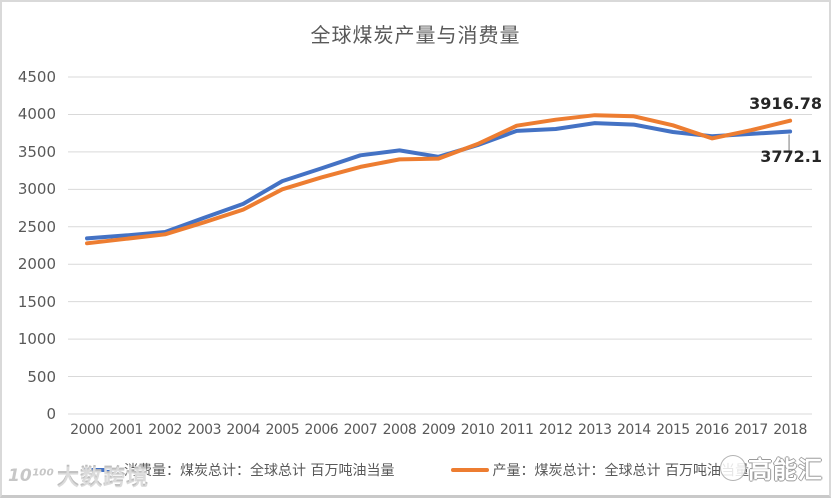 This screenshot has width=831, height=498. Describe the element at coordinates (165, 430) in the screenshot. I see `x-tick-label: 2002` at that location.